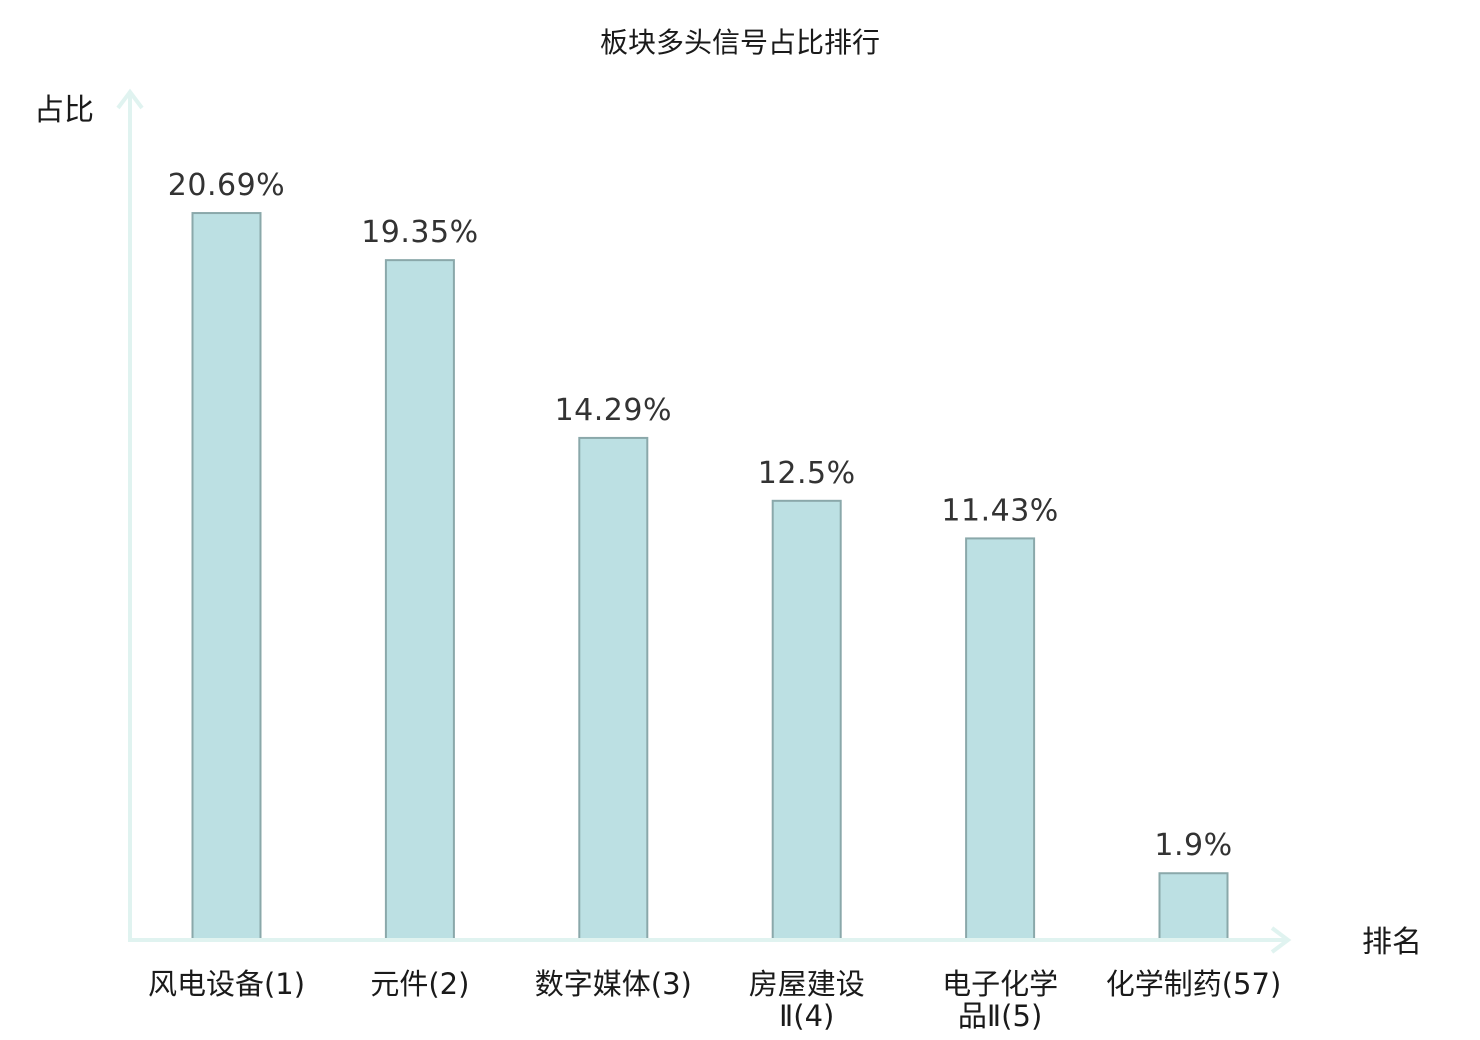  I want to click on data-label: 14.29%, so click(613, 410).